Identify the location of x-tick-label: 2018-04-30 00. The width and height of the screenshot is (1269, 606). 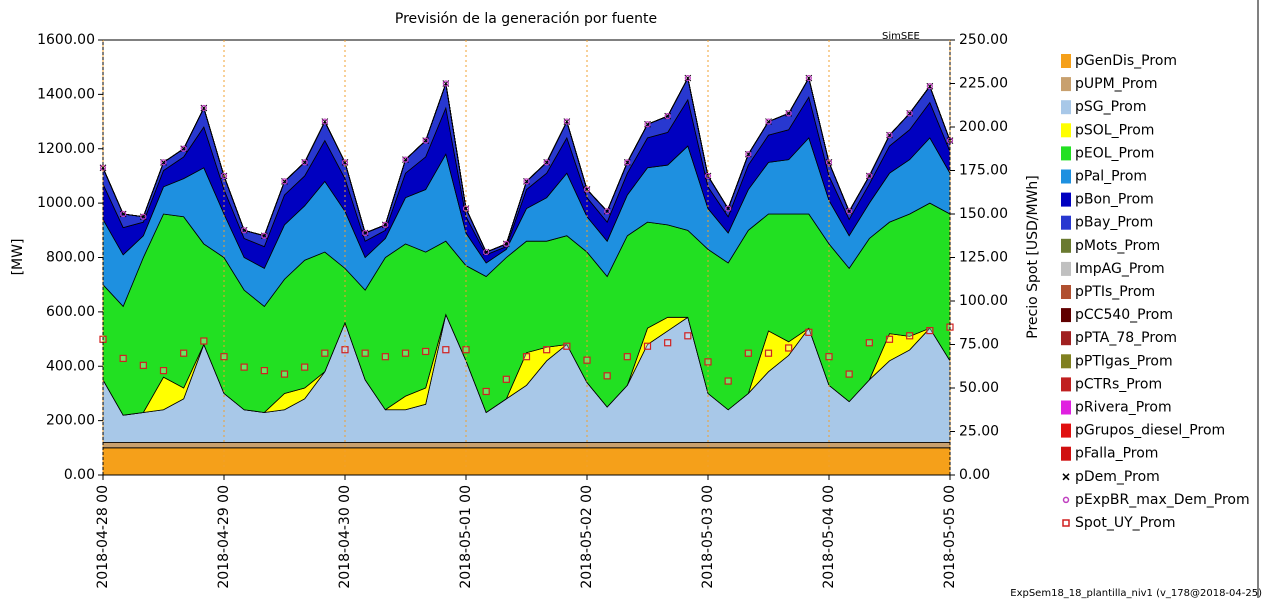
(345, 537).